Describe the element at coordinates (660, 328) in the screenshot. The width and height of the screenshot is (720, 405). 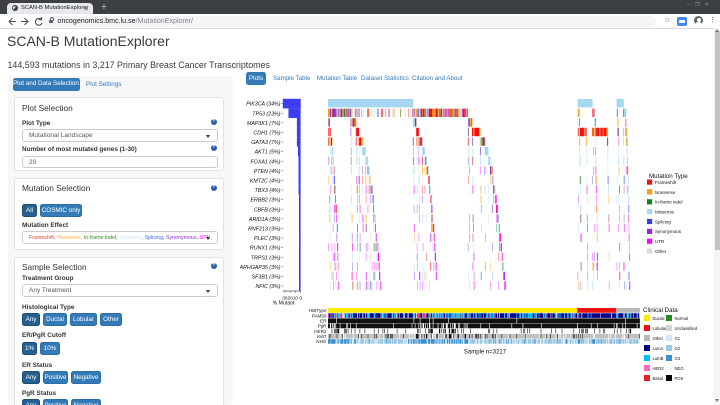
I see `svg-text: Lobular` at that location.